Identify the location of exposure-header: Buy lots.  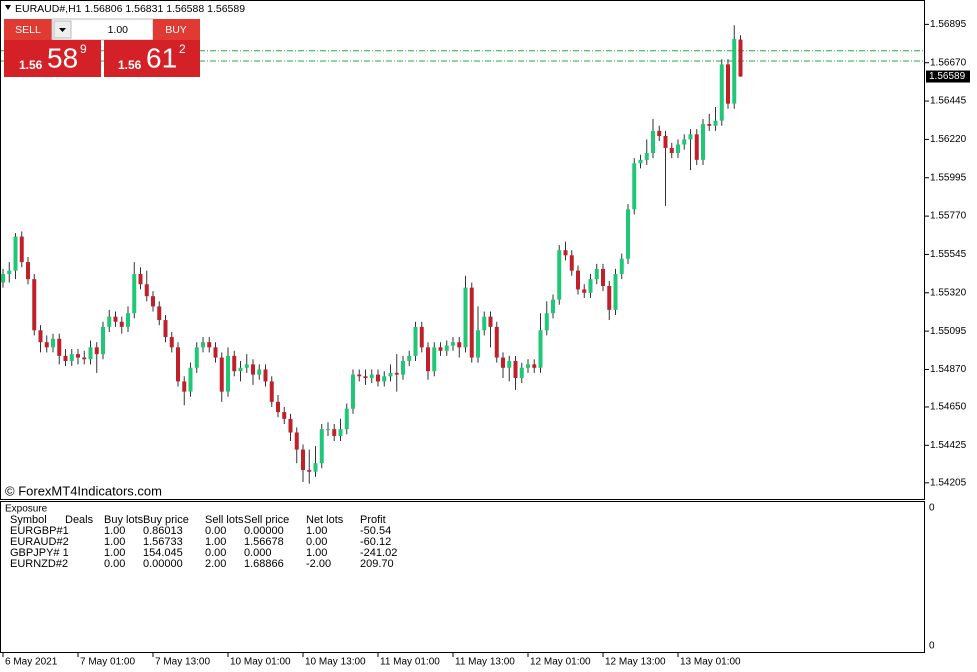
(124, 520).